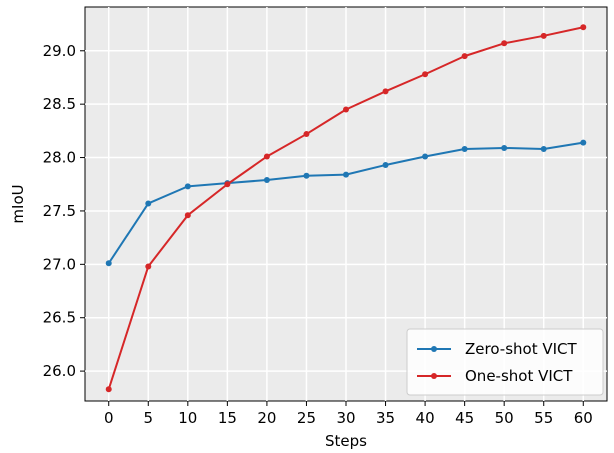  Describe the element at coordinates (59, 211) in the screenshot. I see `y-tick-label: 27.5` at that location.